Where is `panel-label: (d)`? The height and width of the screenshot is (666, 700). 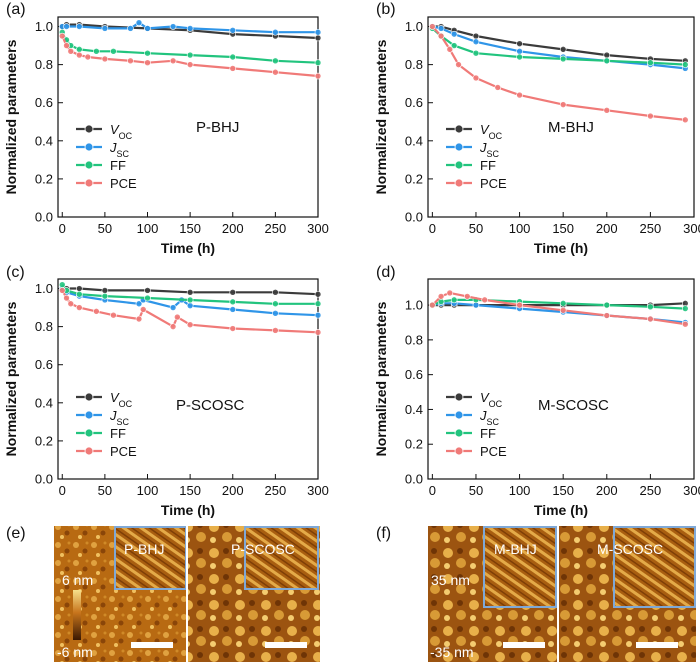 panel-label: (d) is located at coordinates (386, 272).